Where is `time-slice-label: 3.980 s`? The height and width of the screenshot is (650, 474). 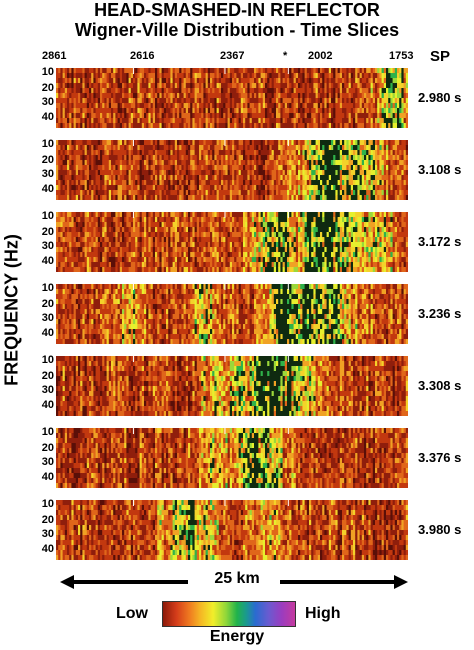 time-slice-label: 3.980 s is located at coordinates (440, 529).